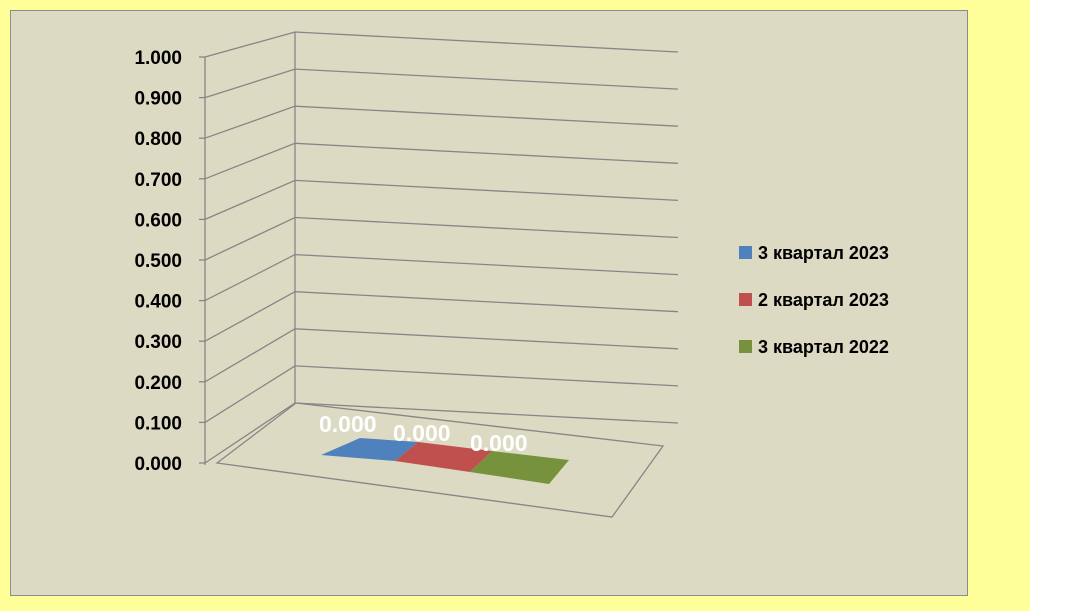 The width and height of the screenshot is (1080, 611). I want to click on y-tick-label: 0.100, so click(158, 423).